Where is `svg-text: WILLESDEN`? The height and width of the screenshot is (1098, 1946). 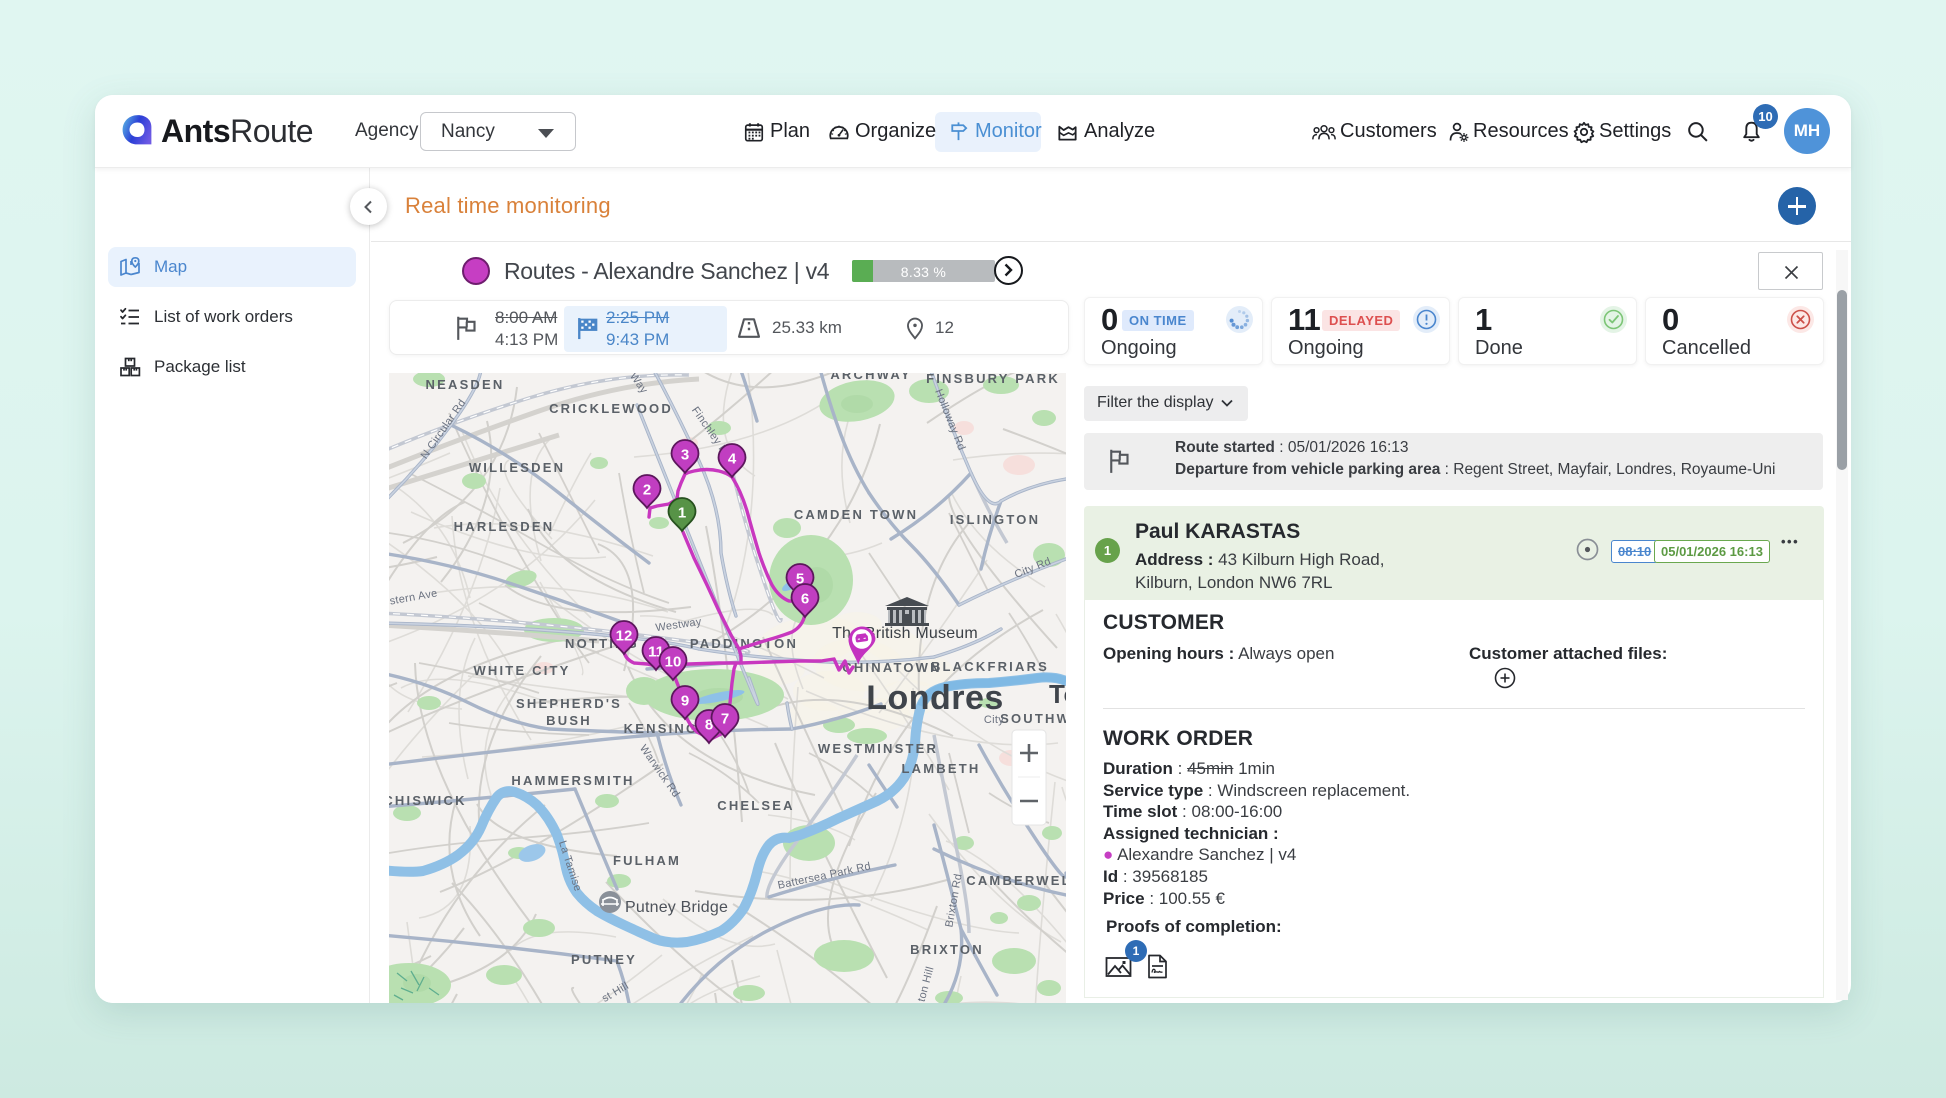 svg-text: WILLESDEN is located at coordinates (517, 467).